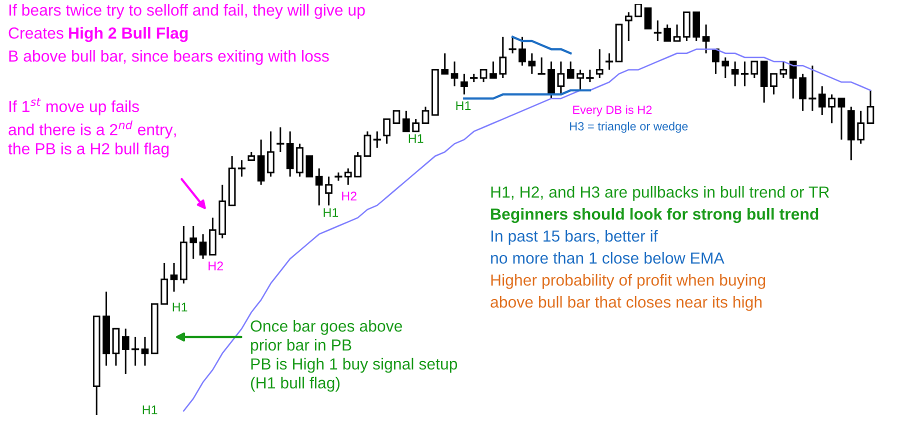 This screenshot has width=900, height=428. I want to click on annotation: Beginners should look for strong bull trend, so click(654, 215).